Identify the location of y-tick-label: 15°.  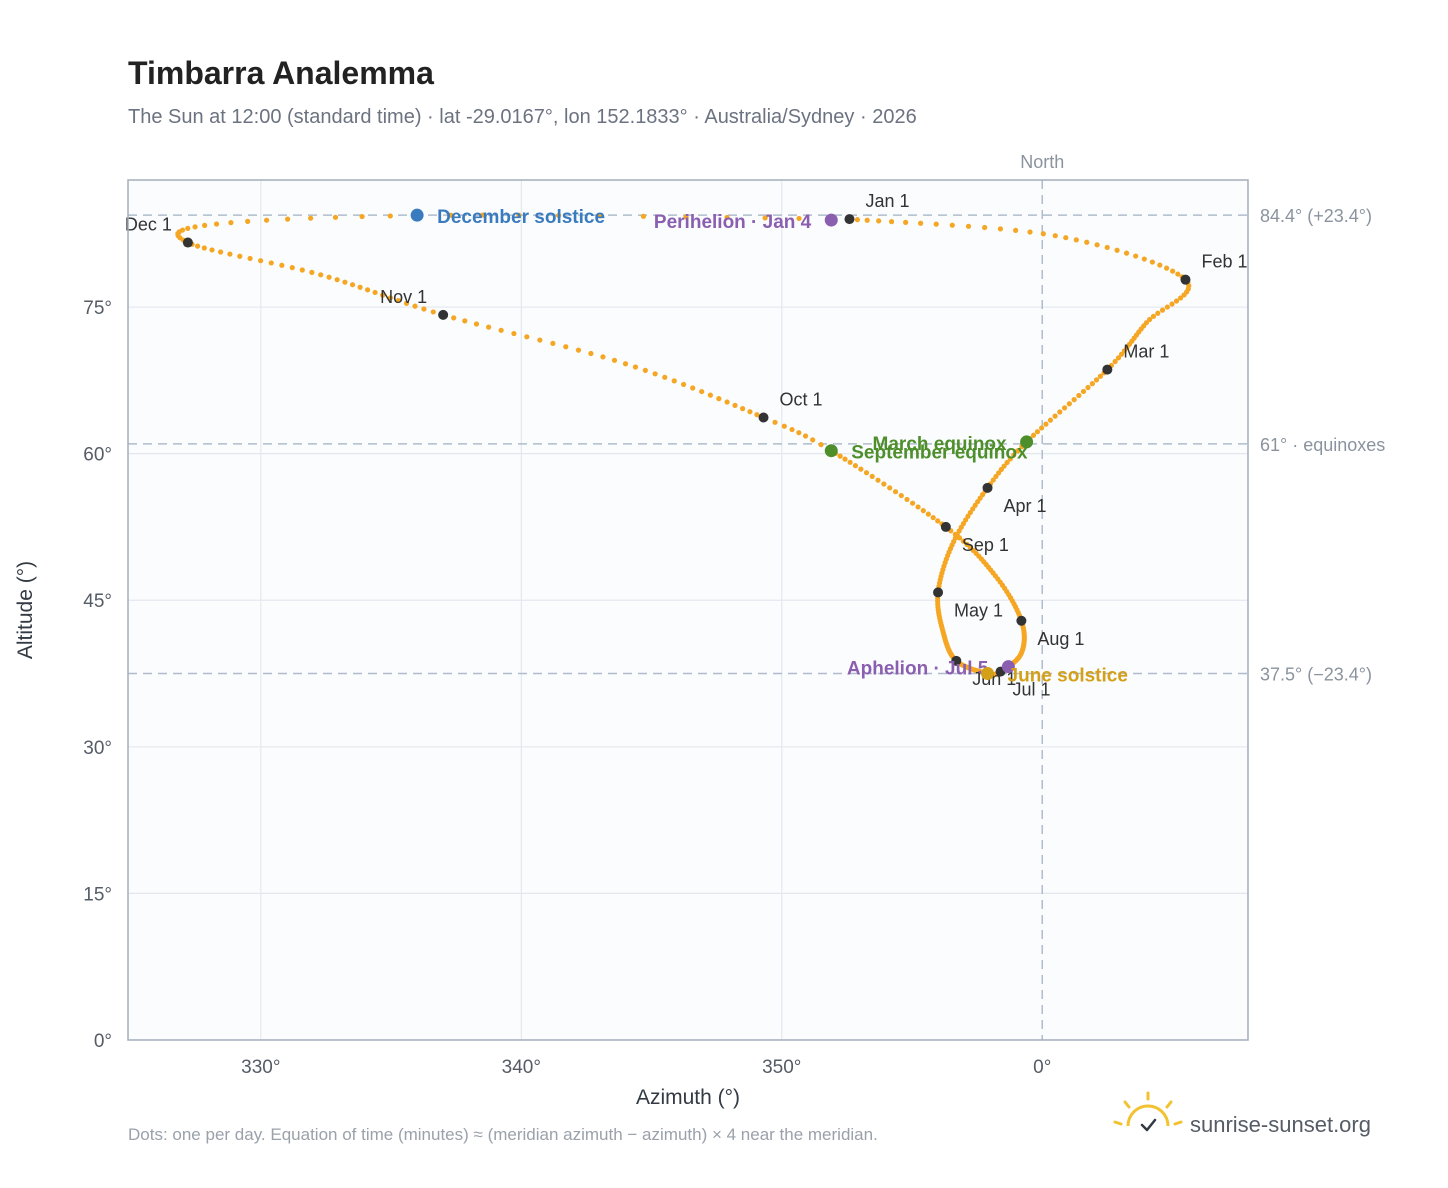
(97, 894).